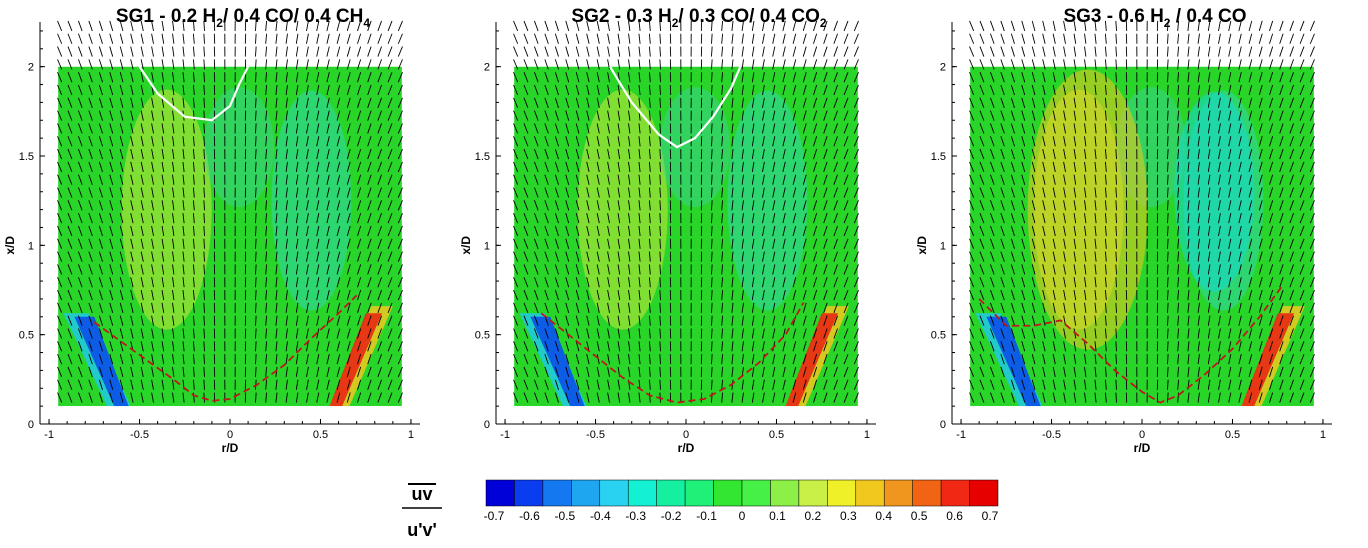 The image size is (1368, 548). I want to click on y-tick-label: 1, so click(31, 246).